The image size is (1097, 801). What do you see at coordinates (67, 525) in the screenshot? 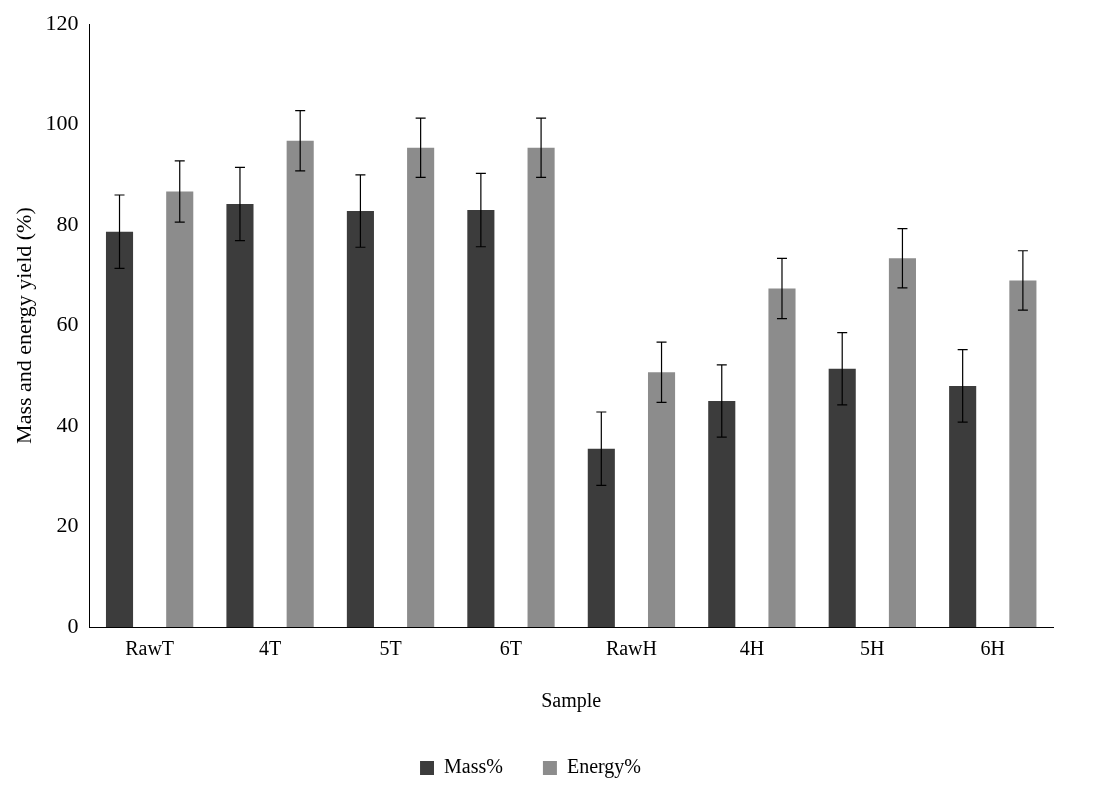
I see `y-tick-label: 20` at bounding box center [67, 525].